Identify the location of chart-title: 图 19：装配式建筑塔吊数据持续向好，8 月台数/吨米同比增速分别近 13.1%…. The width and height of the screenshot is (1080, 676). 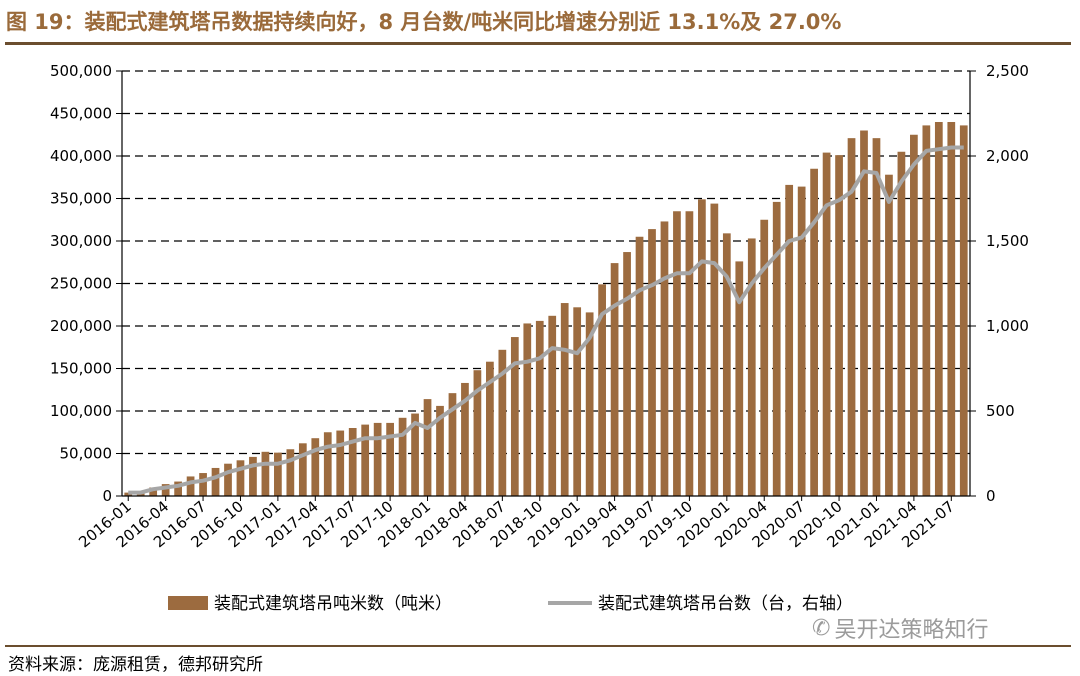
(424, 22).